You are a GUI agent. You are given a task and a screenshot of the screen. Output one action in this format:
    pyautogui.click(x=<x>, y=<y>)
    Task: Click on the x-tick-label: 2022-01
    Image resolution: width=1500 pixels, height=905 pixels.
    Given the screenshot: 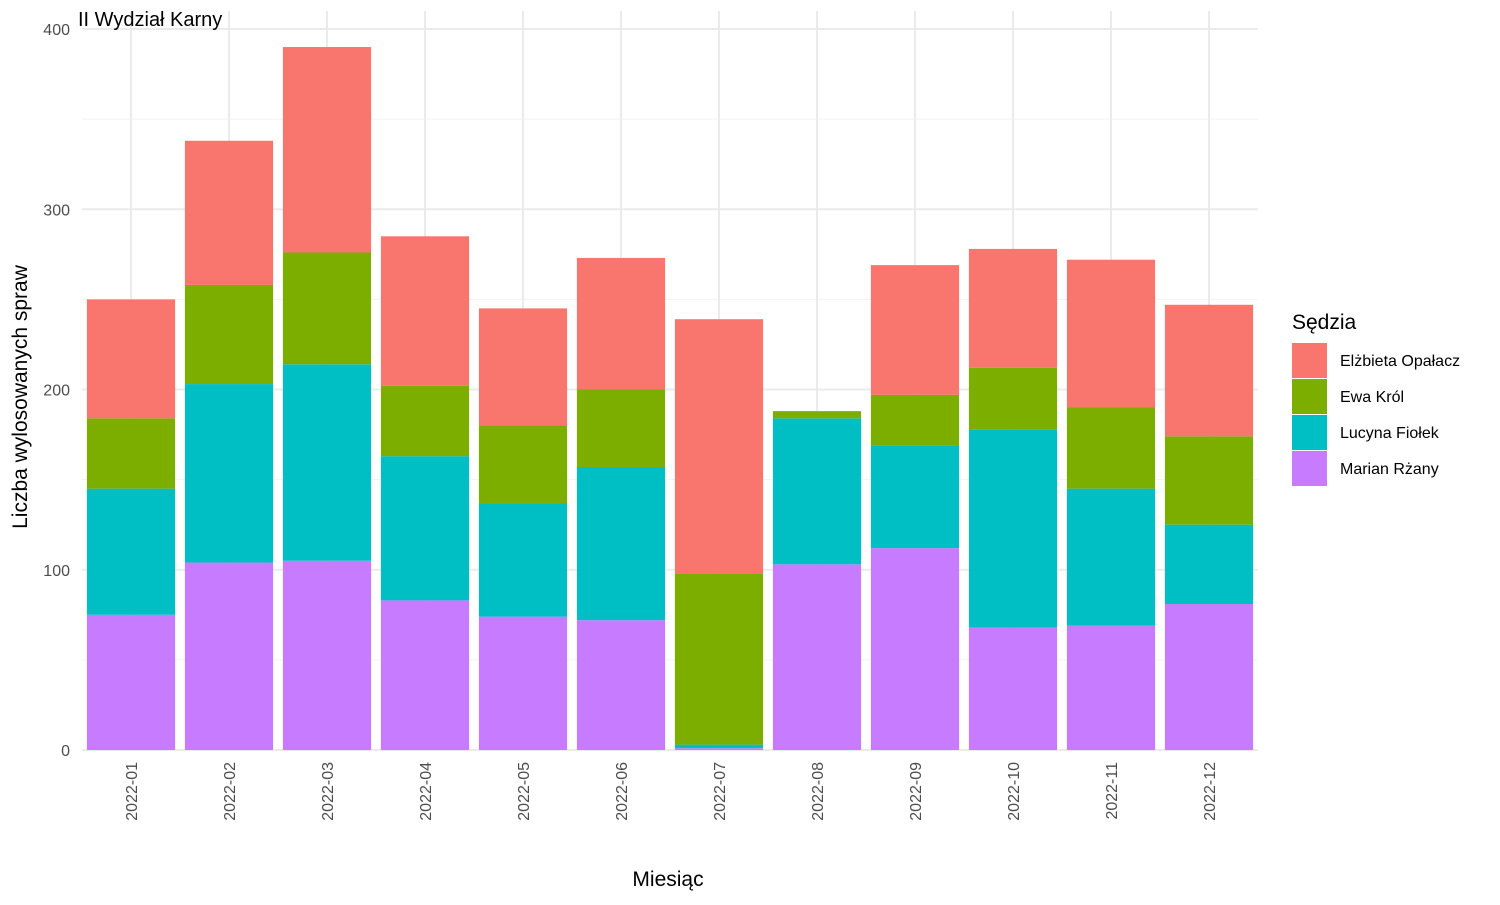 What is the action you would take?
    pyautogui.click(x=132, y=791)
    